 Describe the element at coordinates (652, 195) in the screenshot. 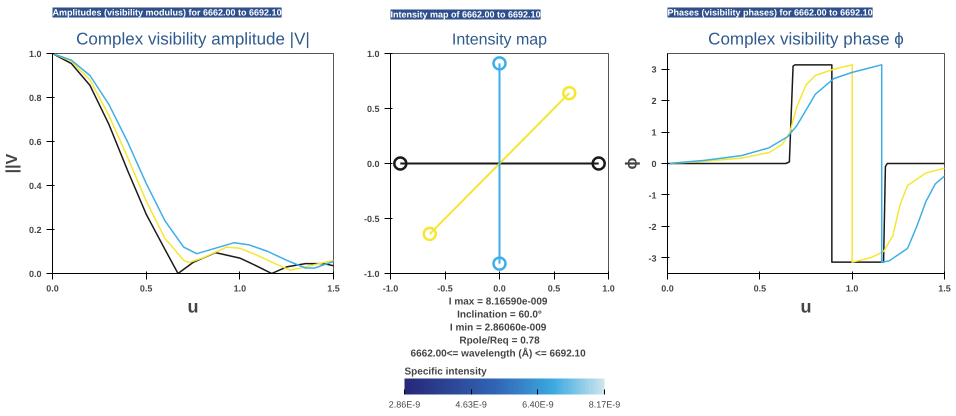

I see `y-tick-label: -1` at that location.